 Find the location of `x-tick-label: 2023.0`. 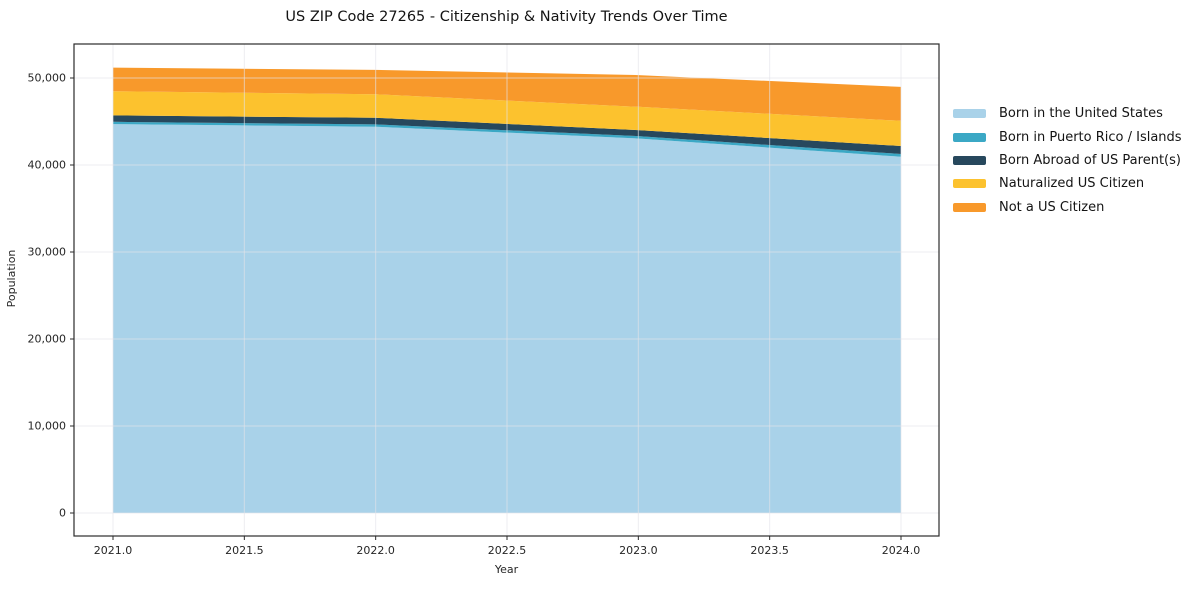

x-tick-label: 2023.0 is located at coordinates (638, 550).